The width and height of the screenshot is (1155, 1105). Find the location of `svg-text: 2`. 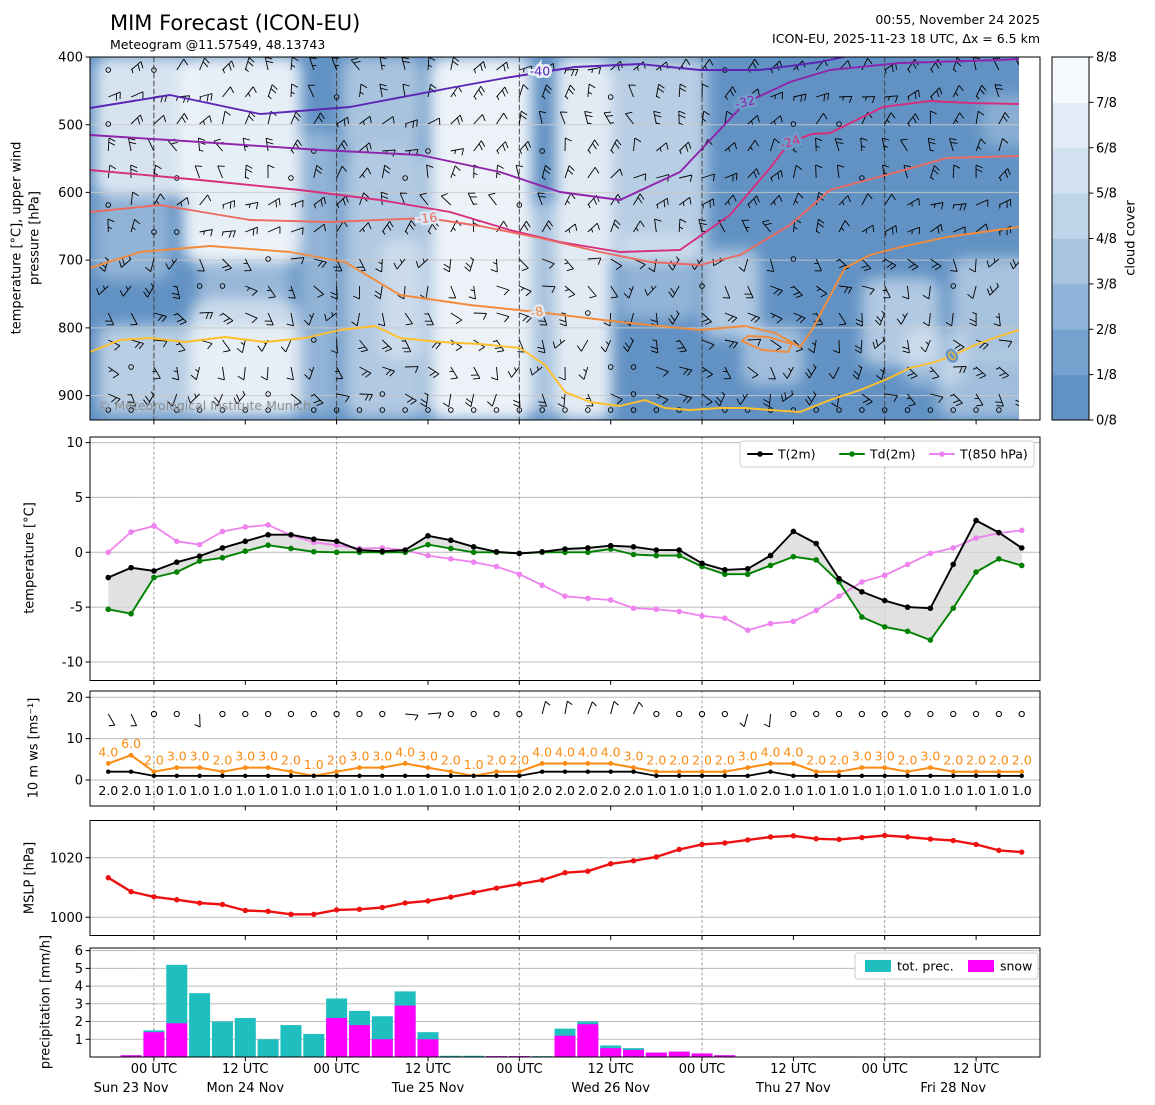

svg-text: 2 is located at coordinates (79, 1022).